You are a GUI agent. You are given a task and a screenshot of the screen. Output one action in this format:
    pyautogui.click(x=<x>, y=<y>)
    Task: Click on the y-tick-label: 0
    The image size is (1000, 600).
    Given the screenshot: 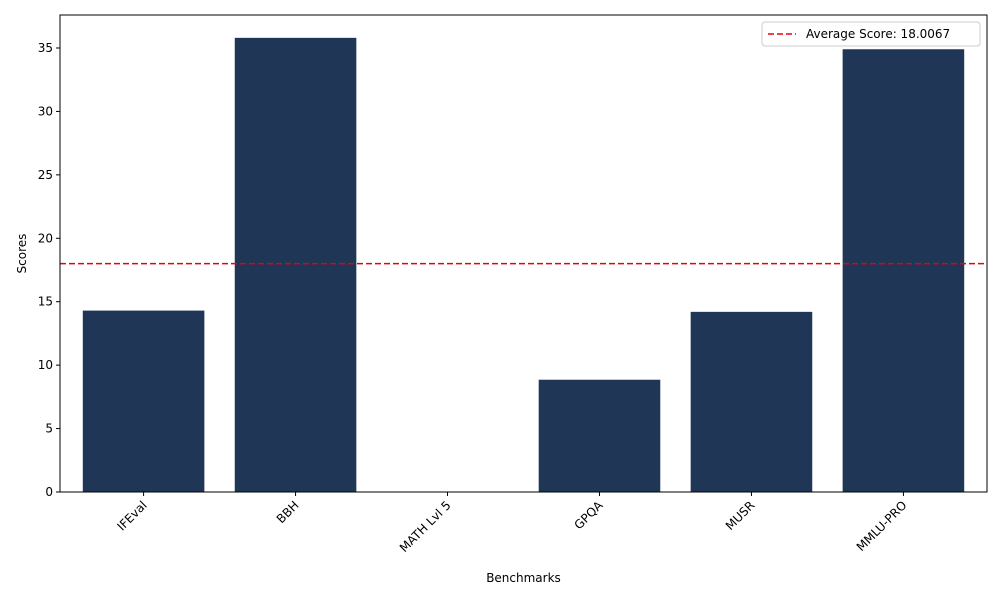 What is the action you would take?
    pyautogui.click(x=49, y=492)
    